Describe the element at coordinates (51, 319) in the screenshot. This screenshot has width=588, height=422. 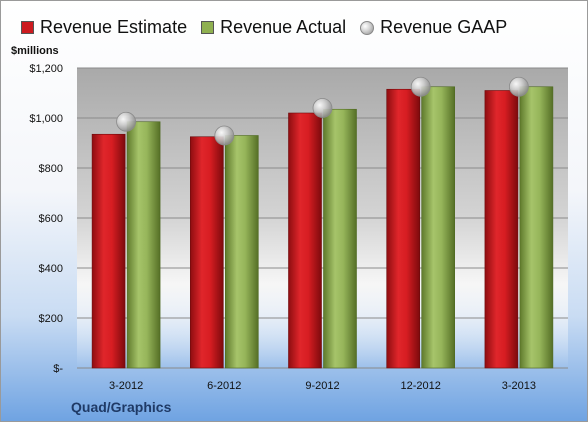
I see `y-tick-label: $200` at that location.